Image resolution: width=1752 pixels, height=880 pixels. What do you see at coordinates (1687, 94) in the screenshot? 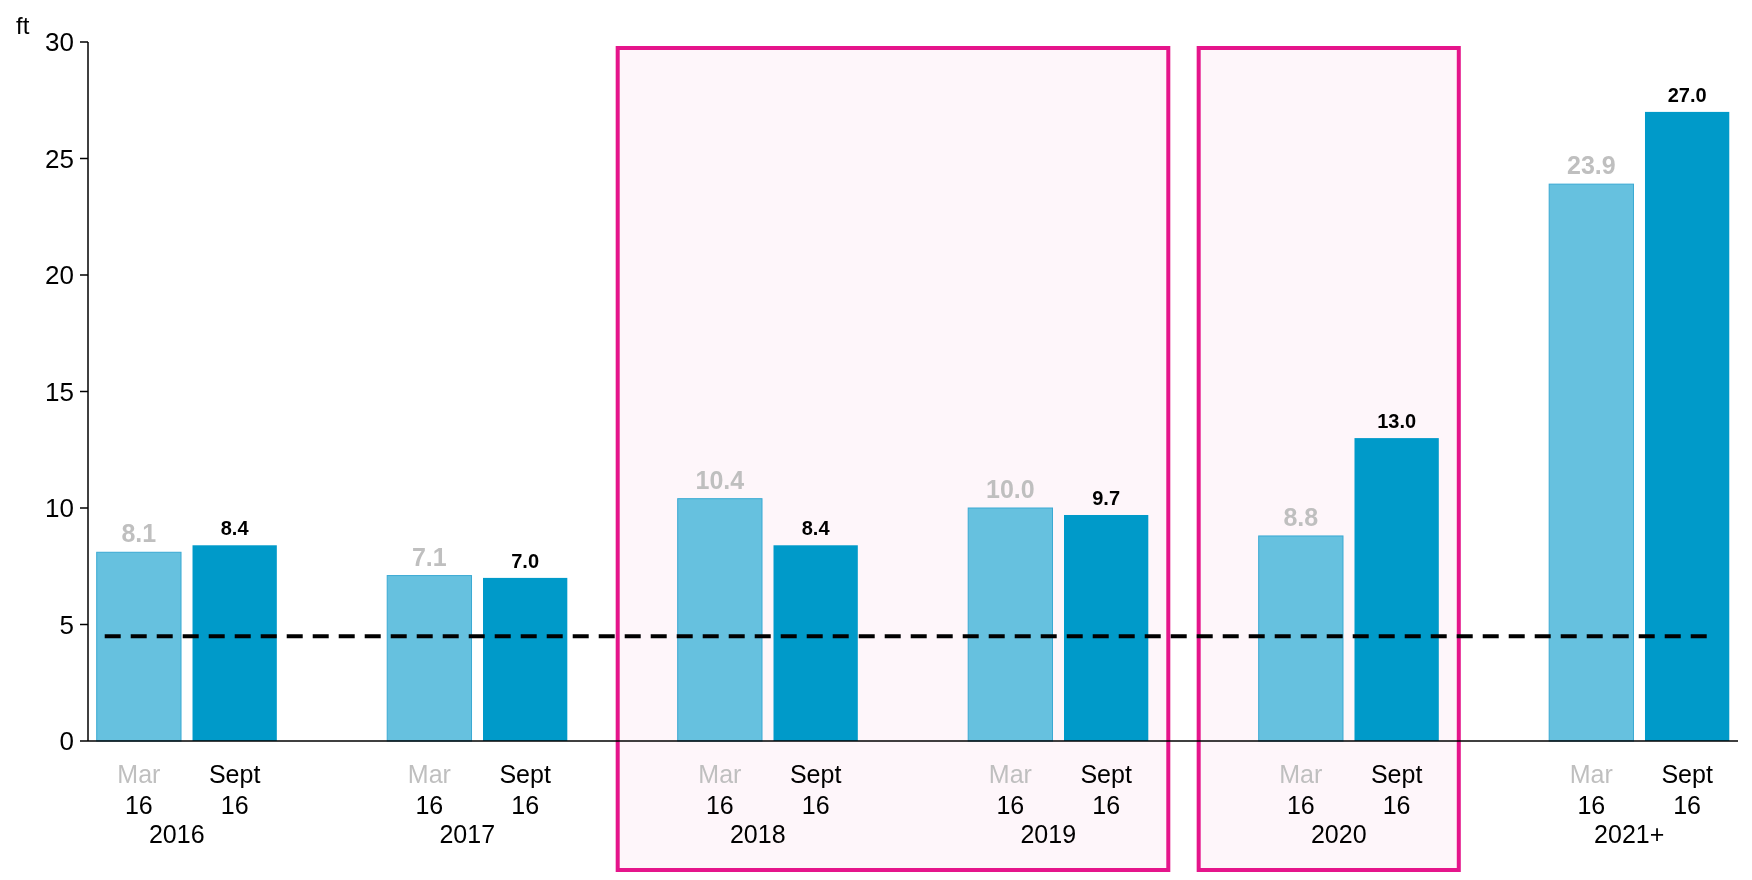
I see `data-label: 27.0` at bounding box center [1687, 94].